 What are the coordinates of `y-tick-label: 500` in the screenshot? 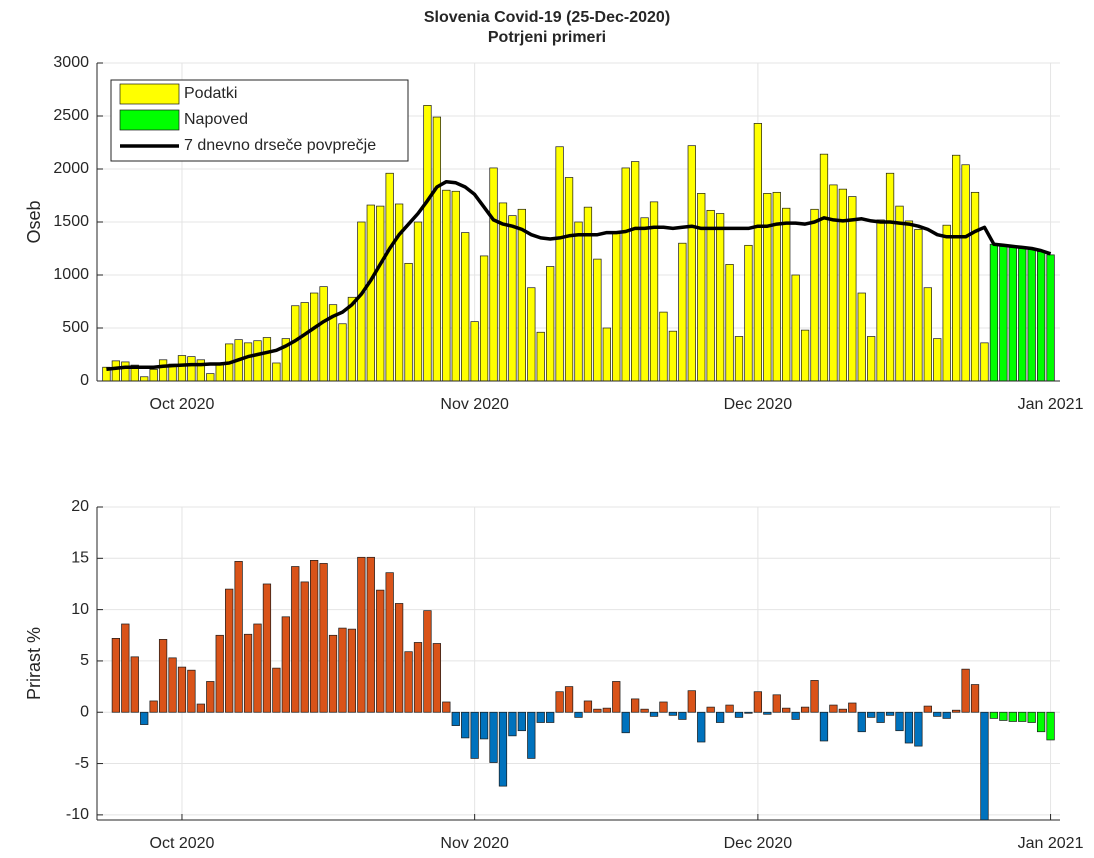 It's located at (75, 327).